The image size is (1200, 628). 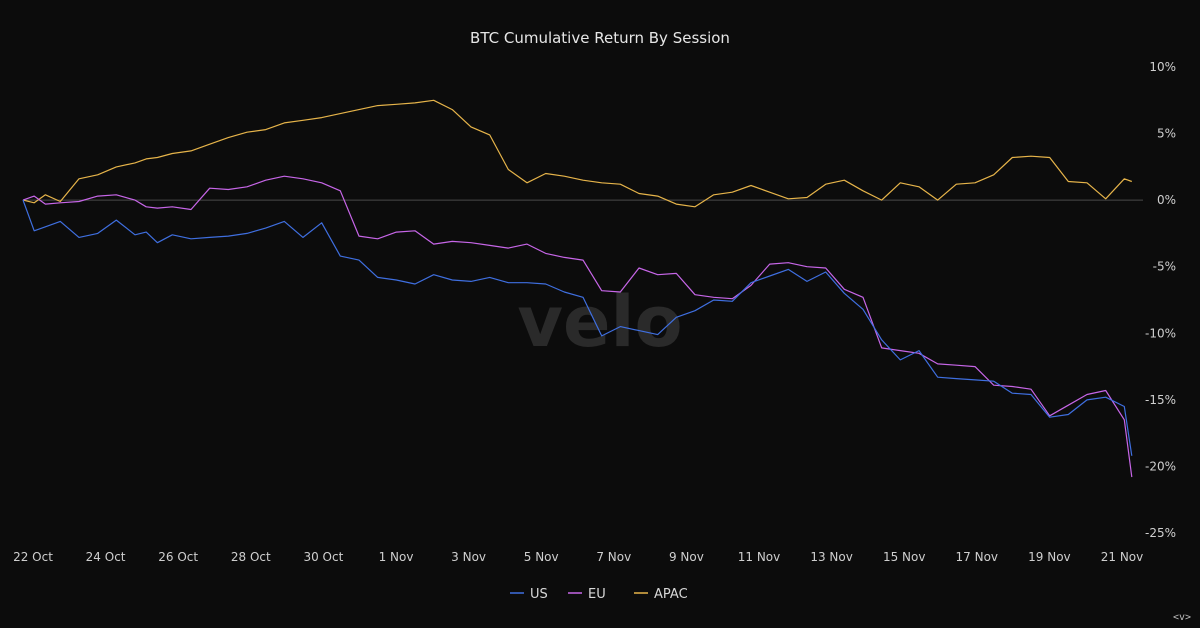 I want to click on x-tick-label: 7 Nov, so click(x=613, y=557).